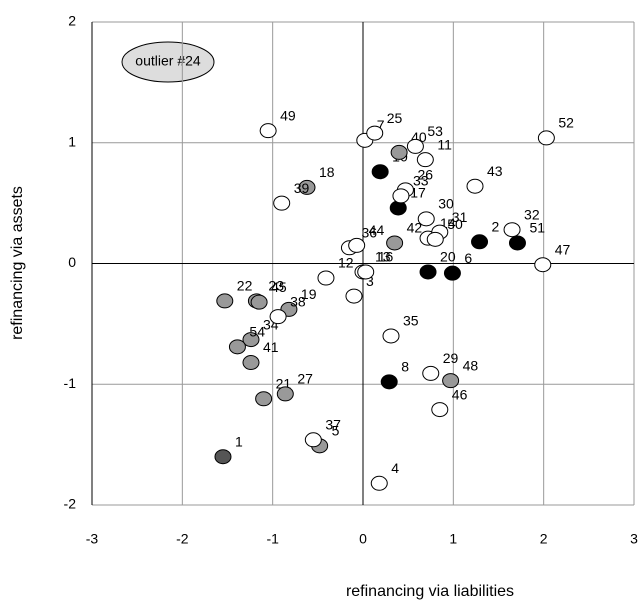 The height and width of the screenshot is (602, 639). I want to click on point-label: 6, so click(468, 258).